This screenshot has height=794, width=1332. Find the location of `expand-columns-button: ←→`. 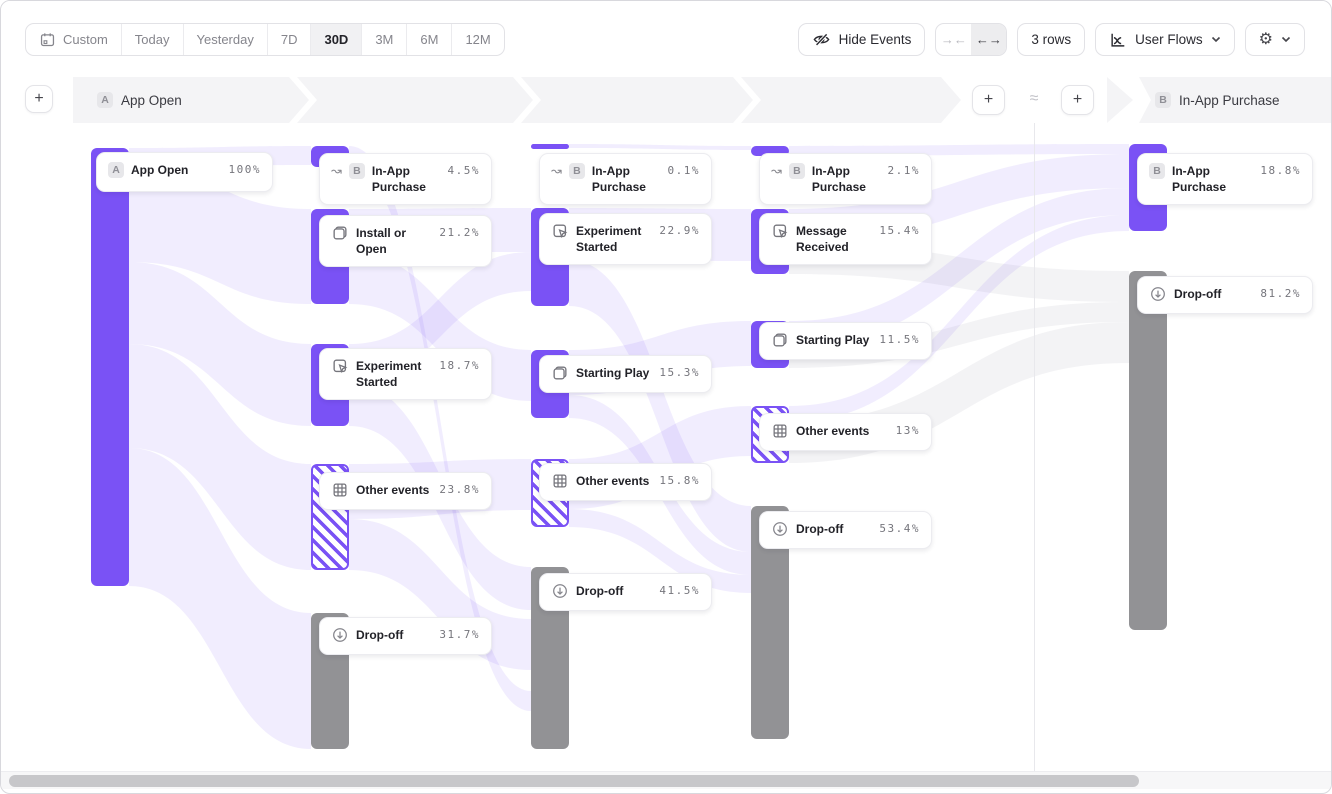

expand-columns-button: ←→ is located at coordinates (989, 39).